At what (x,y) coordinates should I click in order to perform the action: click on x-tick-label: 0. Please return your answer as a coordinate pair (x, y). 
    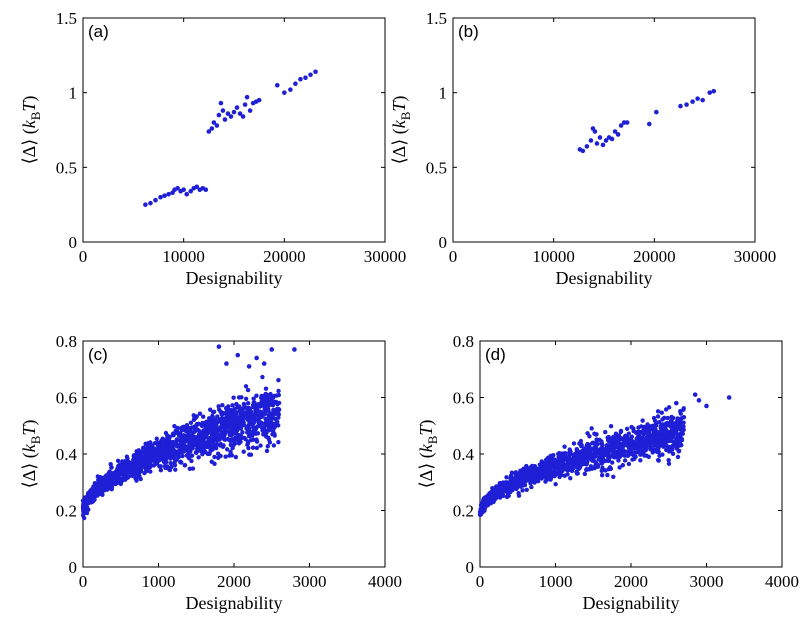
    Looking at the image, I should click on (83, 581).